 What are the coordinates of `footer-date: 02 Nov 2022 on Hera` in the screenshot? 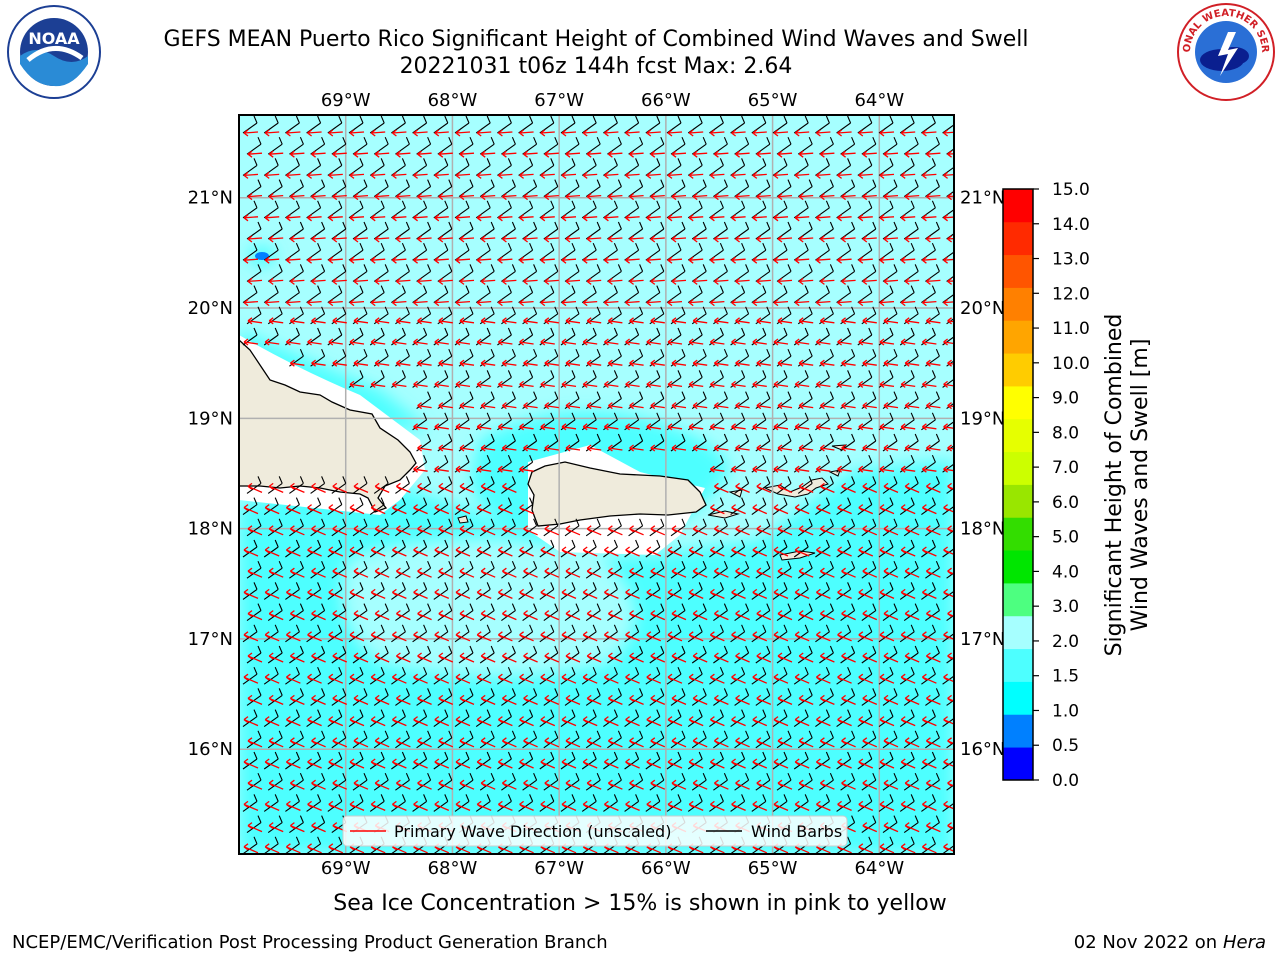 It's located at (1170, 943).